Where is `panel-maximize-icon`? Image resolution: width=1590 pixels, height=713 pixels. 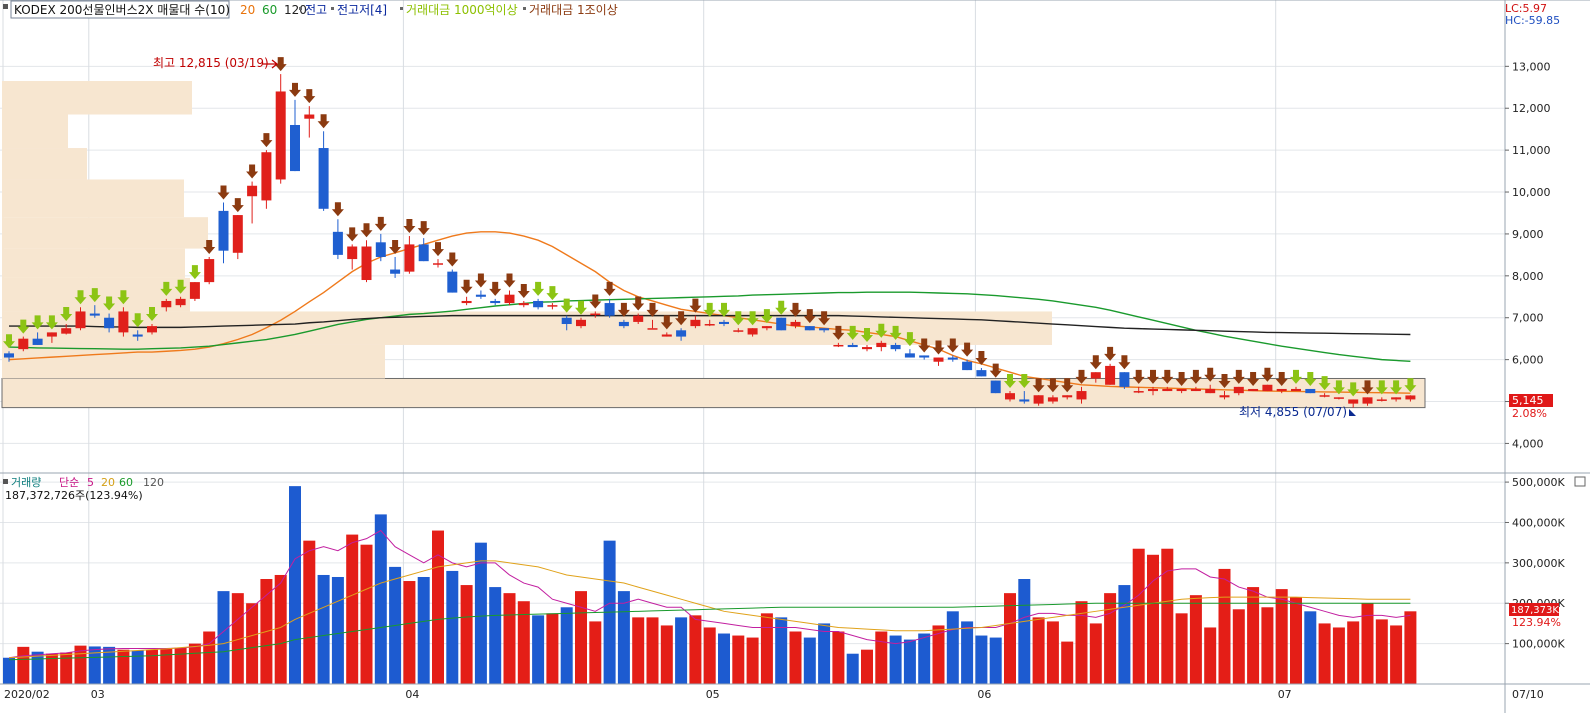
panel-maximize-icon is located at coordinates (1580, 481).